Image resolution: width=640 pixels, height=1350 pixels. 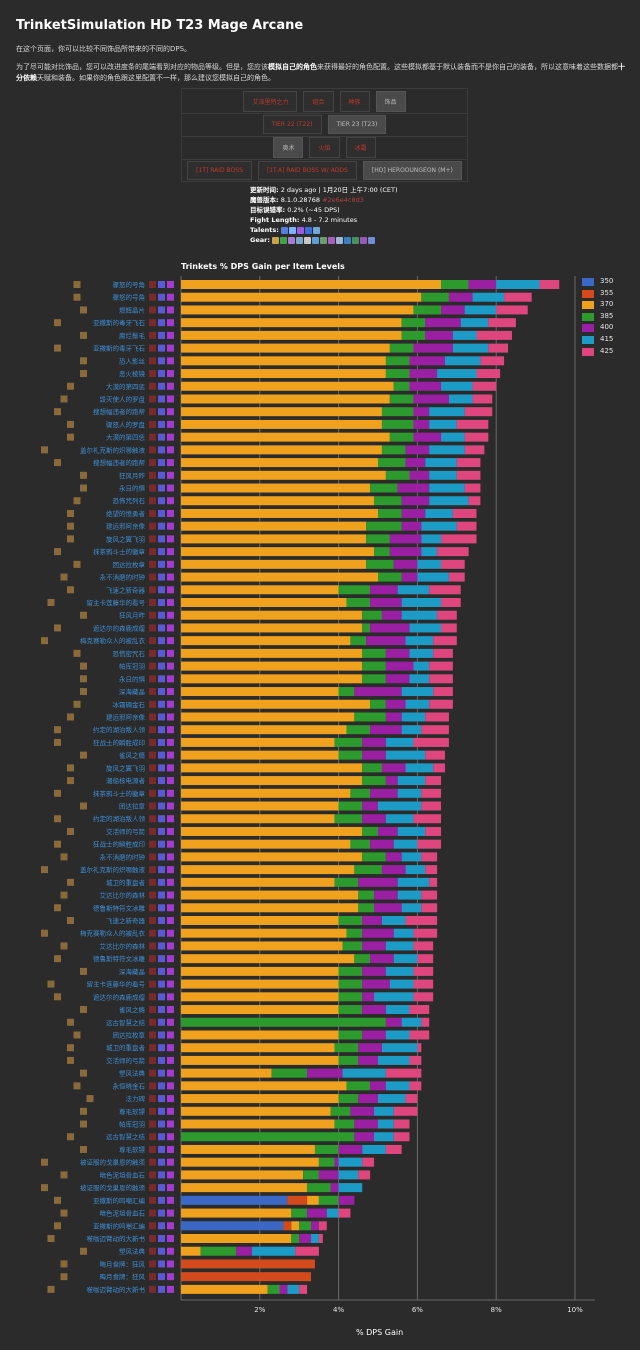 What do you see at coordinates (606, 317) in the screenshot?
I see `legend-item-385: 385` at bounding box center [606, 317].